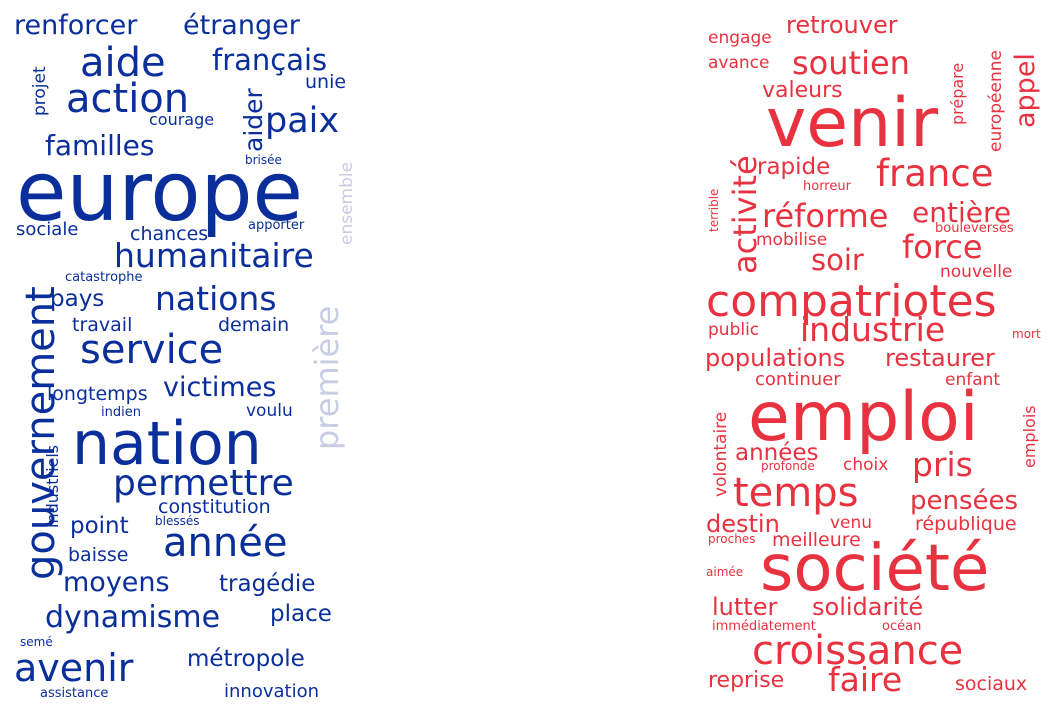  Describe the element at coordinates (934, 173) in the screenshot. I see `word: france` at that location.